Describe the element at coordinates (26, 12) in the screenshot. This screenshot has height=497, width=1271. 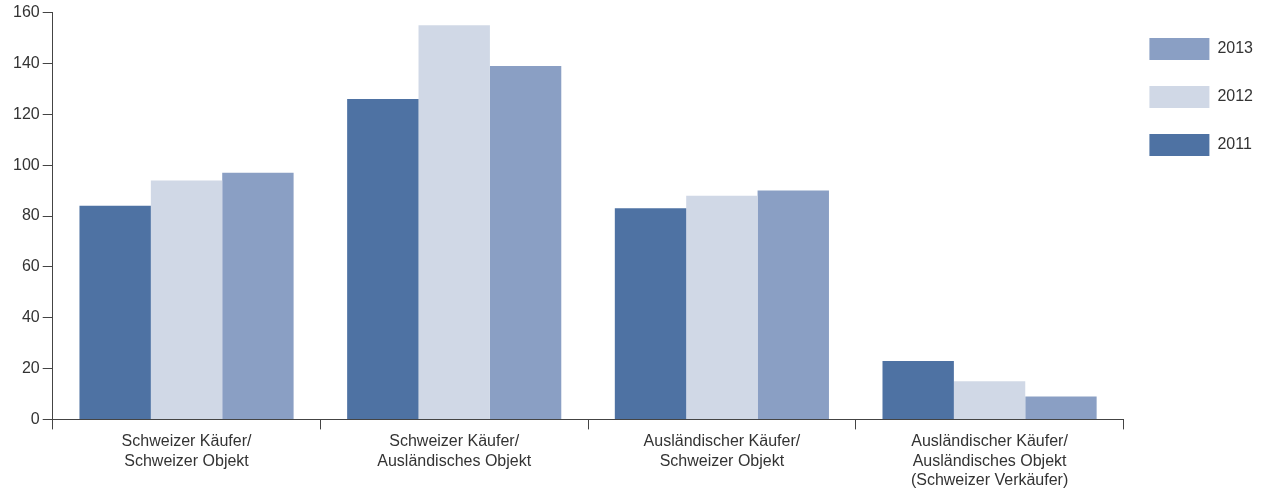
I see `y-tick-label: 160` at that location.